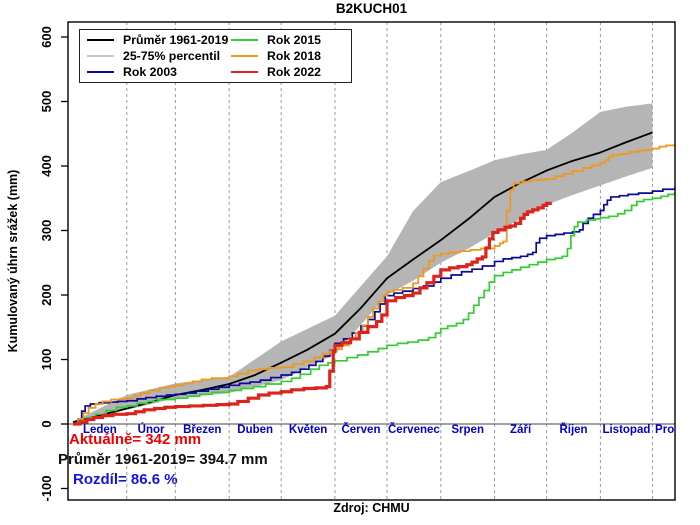 Image resolution: width=700 pixels, height=525 pixels. Describe the element at coordinates (125, 479) in the screenshot. I see `difference-percent-annotation: Rozdíl= 86.6 %` at that location.